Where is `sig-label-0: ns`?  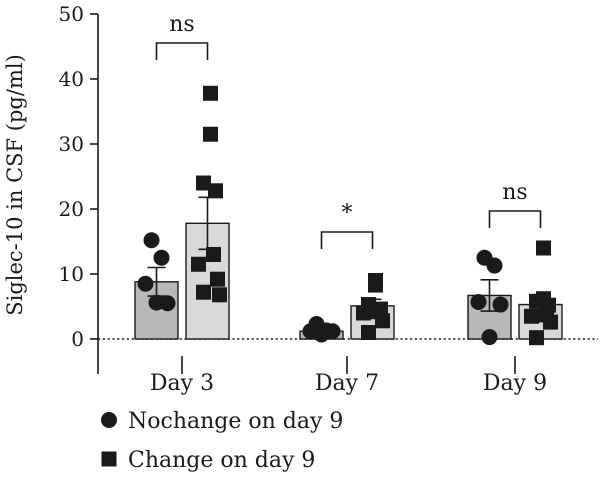 sig-label-0: ns is located at coordinates (181, 24).